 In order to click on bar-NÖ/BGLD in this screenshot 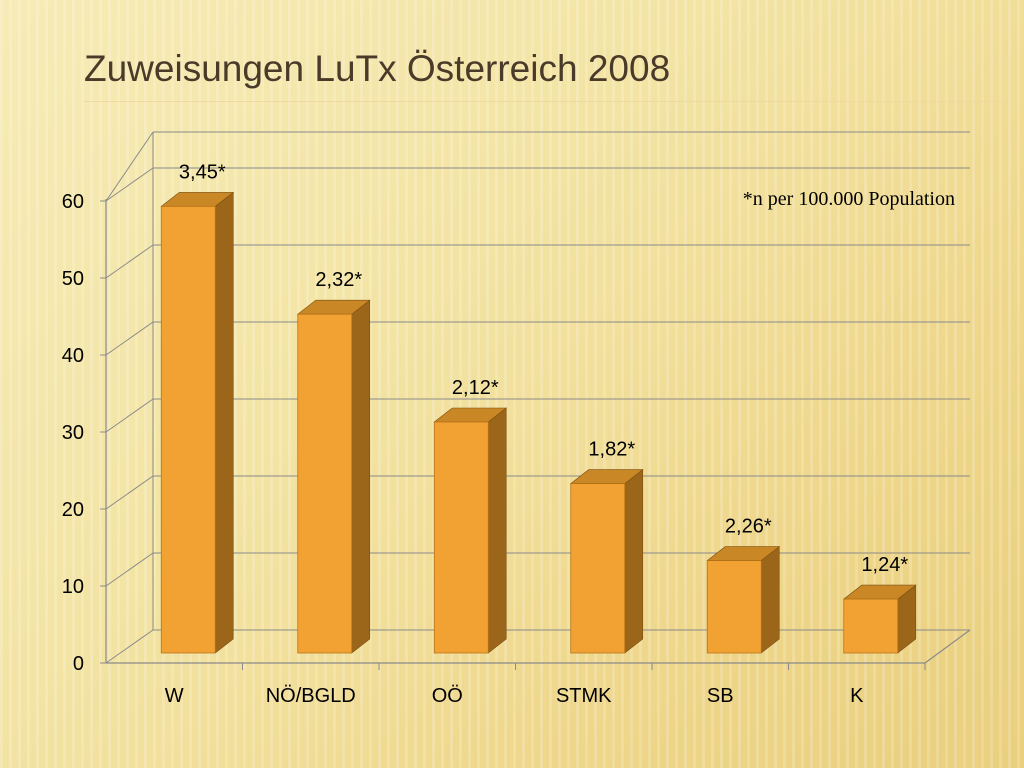, I will do `click(325, 483)`.